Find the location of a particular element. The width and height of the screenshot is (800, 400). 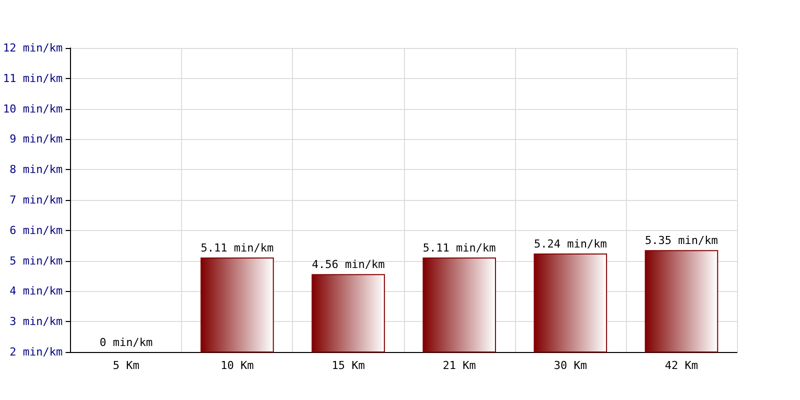

y-tick-label: 8 min/km is located at coordinates (36, 169).